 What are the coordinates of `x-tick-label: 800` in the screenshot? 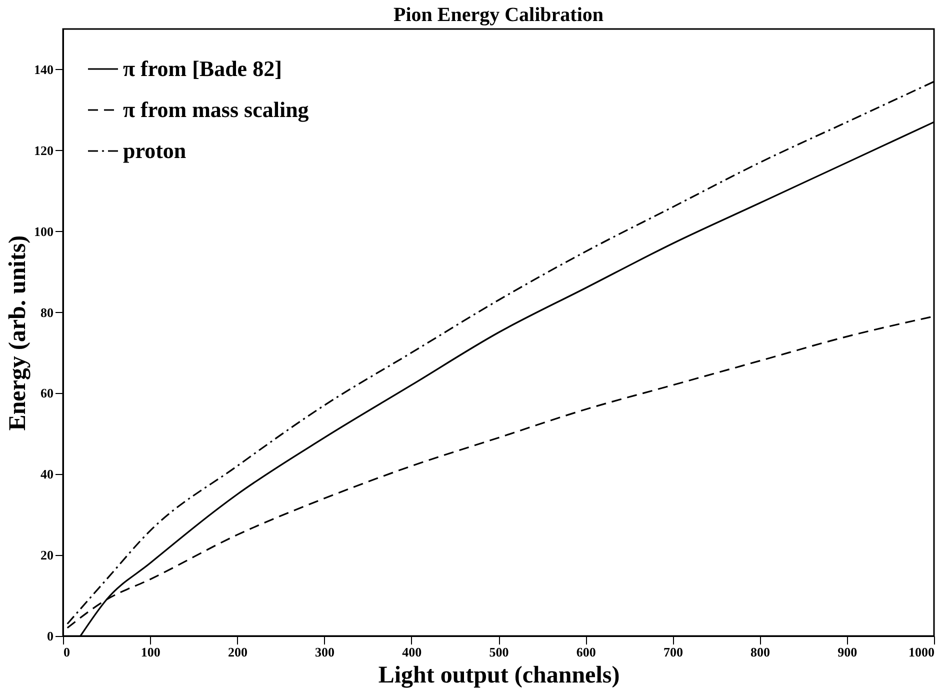 It's located at (760, 652).